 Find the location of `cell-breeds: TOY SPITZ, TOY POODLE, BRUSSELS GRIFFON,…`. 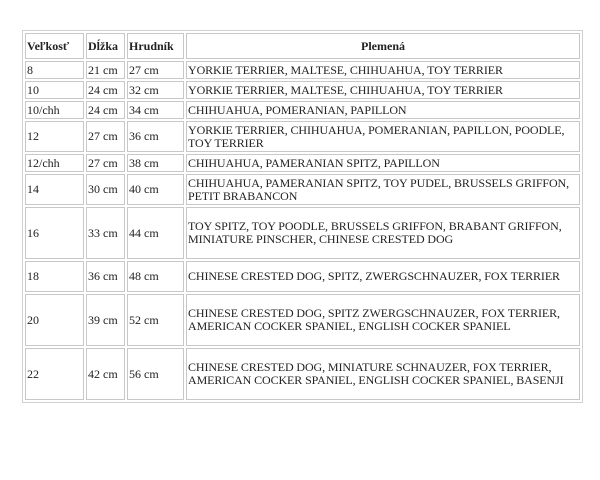

cell-breeds: TOY SPITZ, TOY POODLE, BRUSSELS GRIFFON,… is located at coordinates (383, 233).